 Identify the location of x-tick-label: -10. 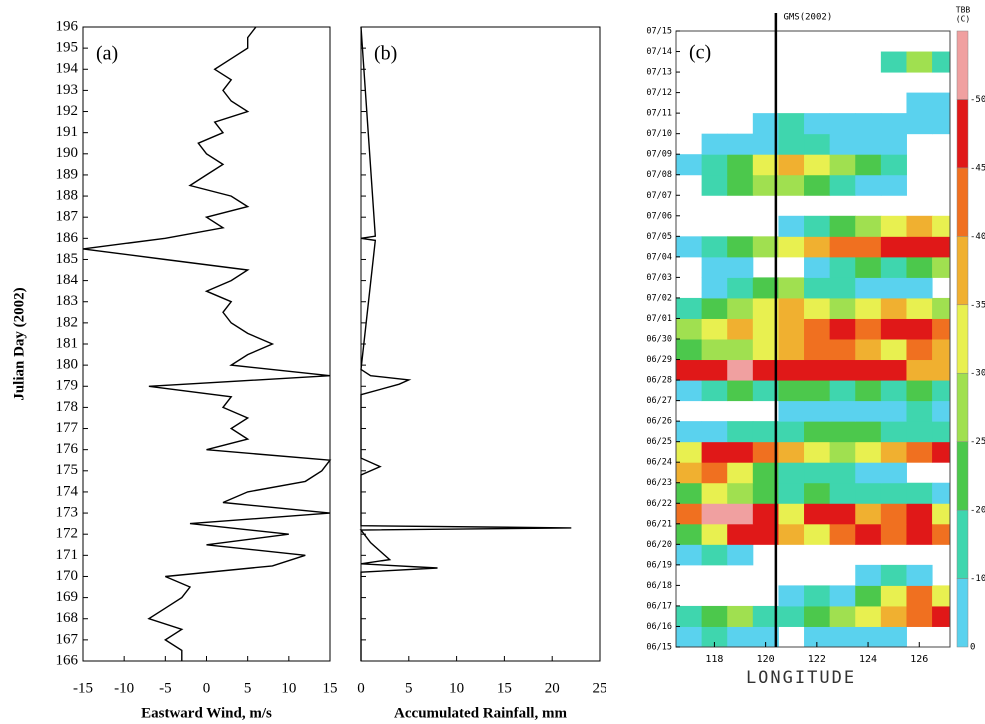
(124, 688).